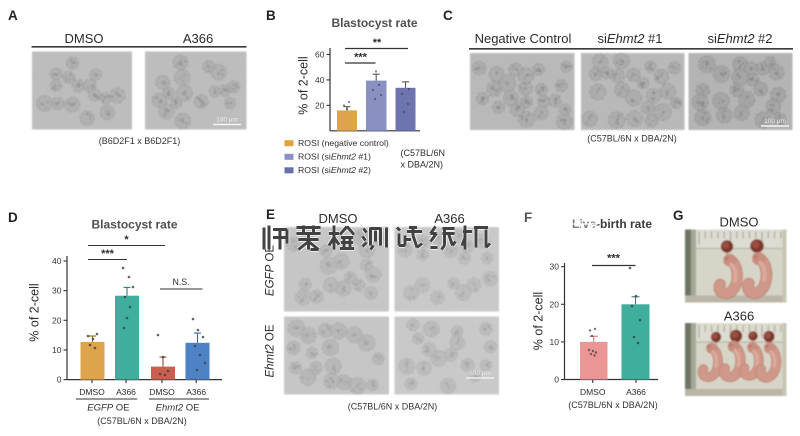  I want to click on svg-text: G, so click(678, 215).